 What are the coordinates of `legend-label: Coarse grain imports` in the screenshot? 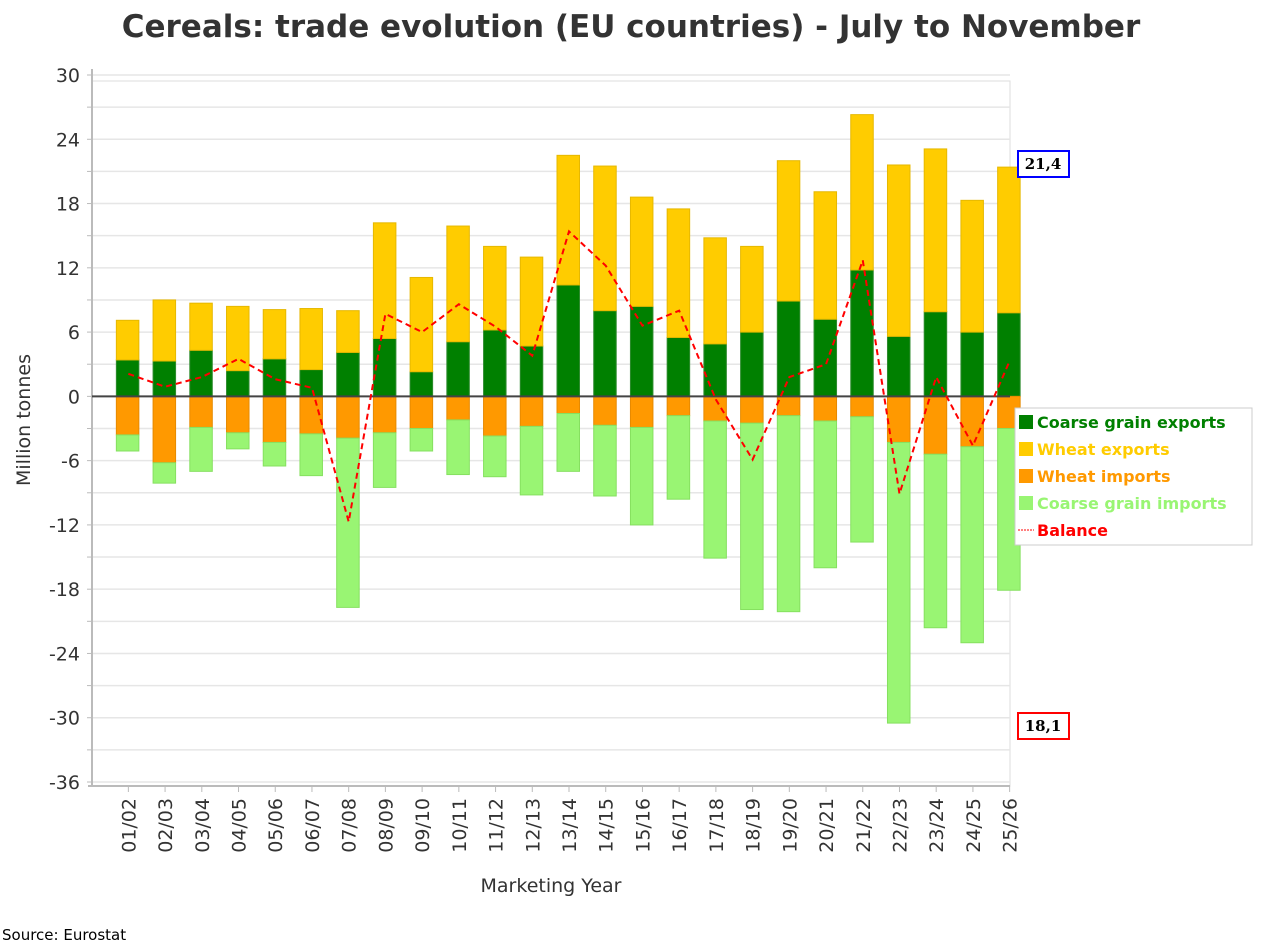 It's located at (1132, 503).